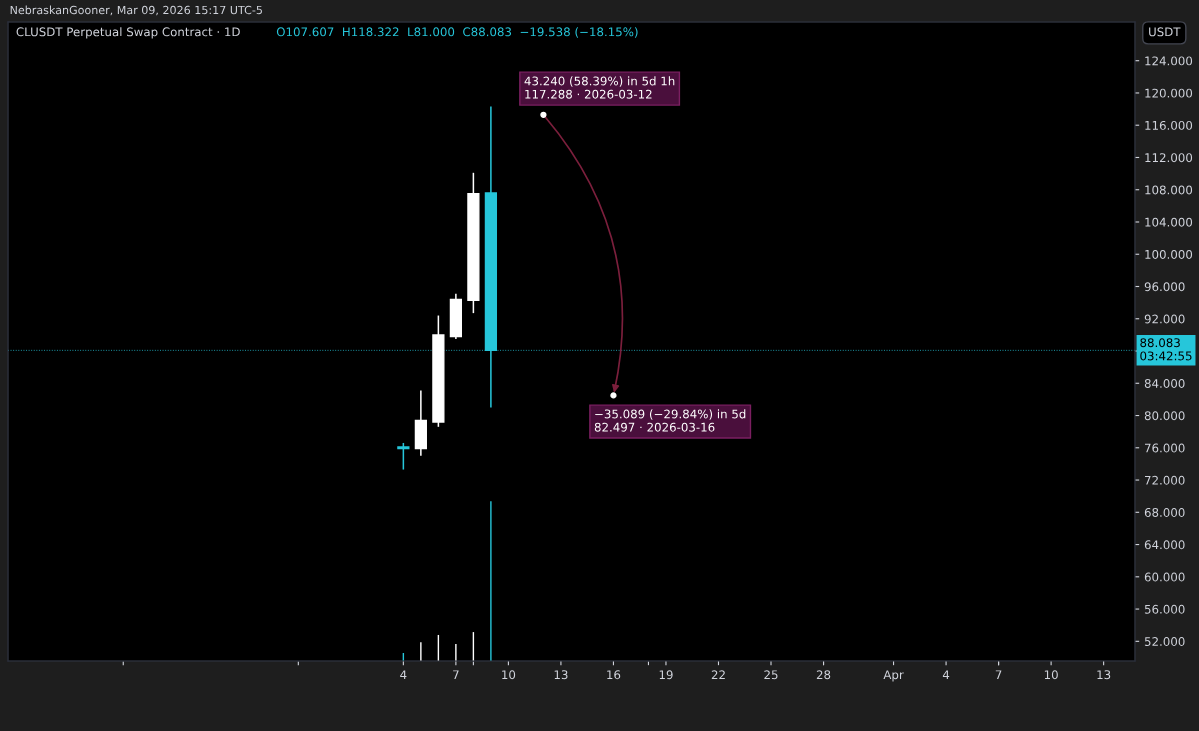 This screenshot has width=1199, height=731. I want to click on y-tick-label: 80.000, so click(1164, 416).